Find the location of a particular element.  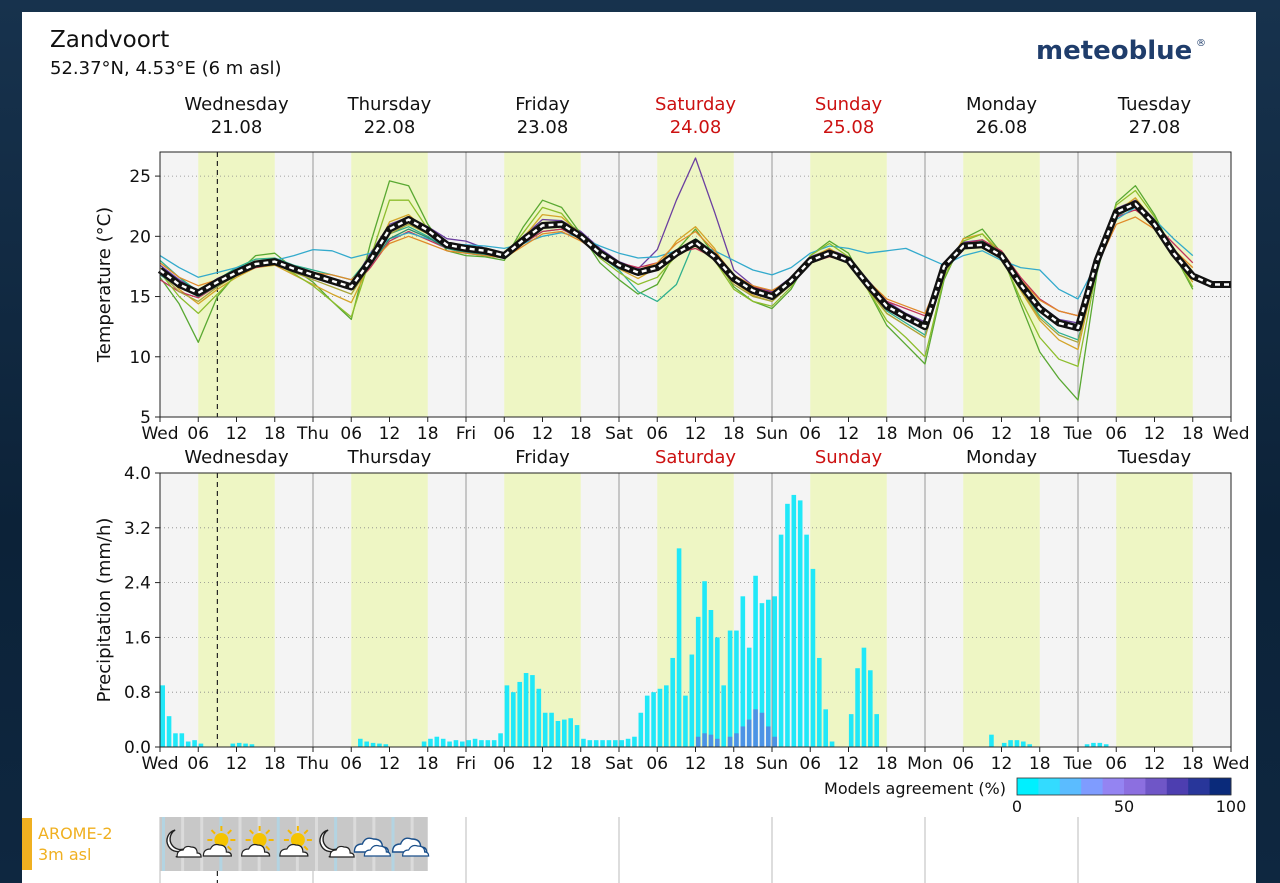

temp-day-date: 26.08 is located at coordinates (1002, 127).